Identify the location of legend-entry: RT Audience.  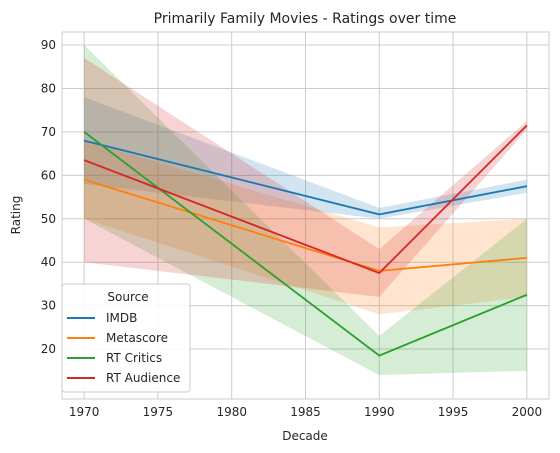
(143, 378).